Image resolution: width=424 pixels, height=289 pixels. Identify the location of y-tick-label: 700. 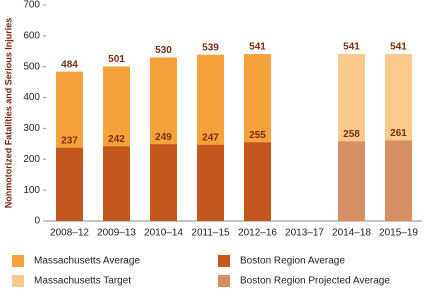
(31, 5).